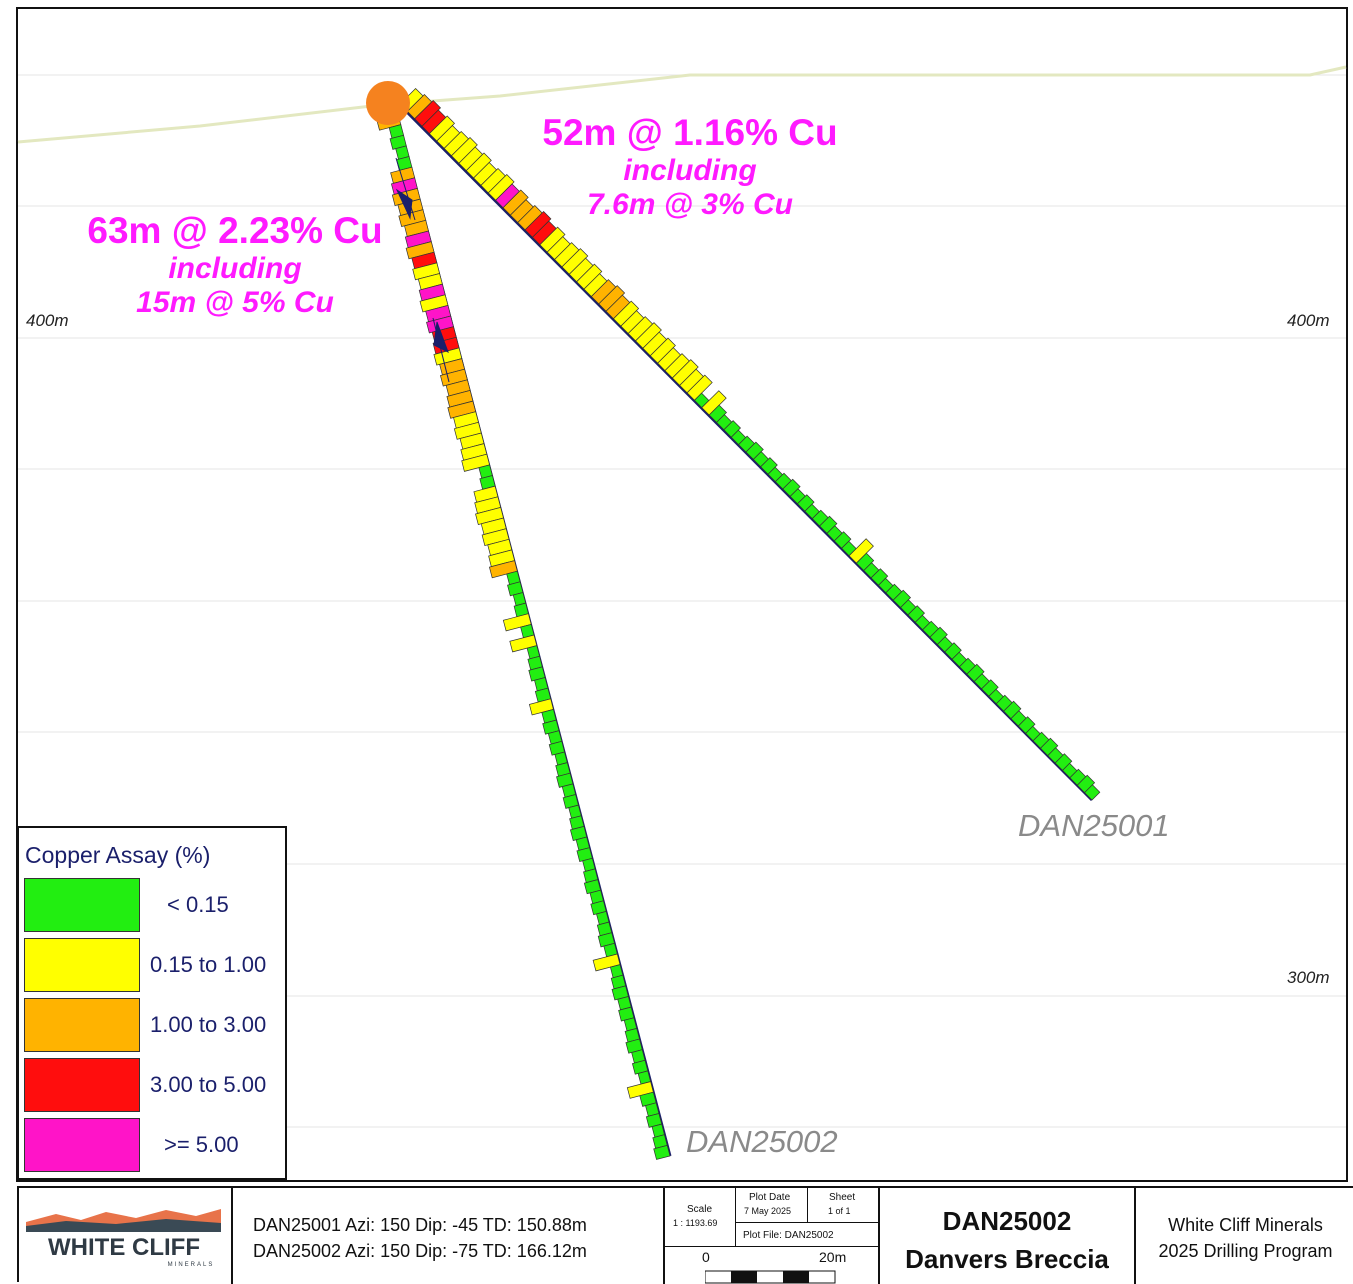 The width and height of the screenshot is (1353, 1284). I want to click on elevation-label-400m-left: 400m, so click(47, 320).